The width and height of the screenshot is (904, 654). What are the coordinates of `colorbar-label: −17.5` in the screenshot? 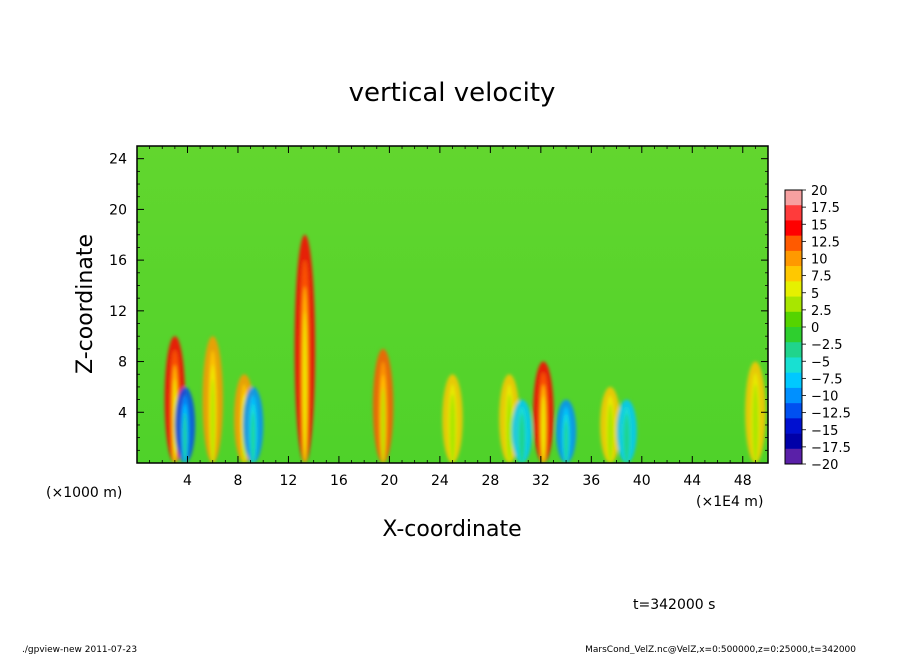 It's located at (831, 448).